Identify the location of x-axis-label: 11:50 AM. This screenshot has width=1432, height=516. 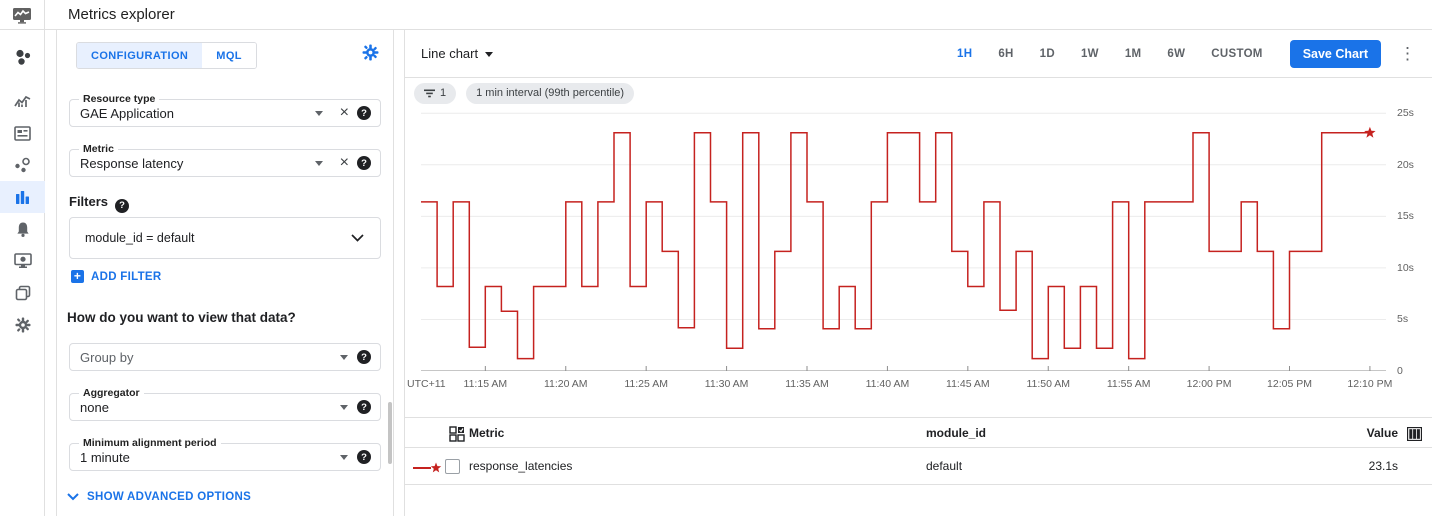
(1048, 384).